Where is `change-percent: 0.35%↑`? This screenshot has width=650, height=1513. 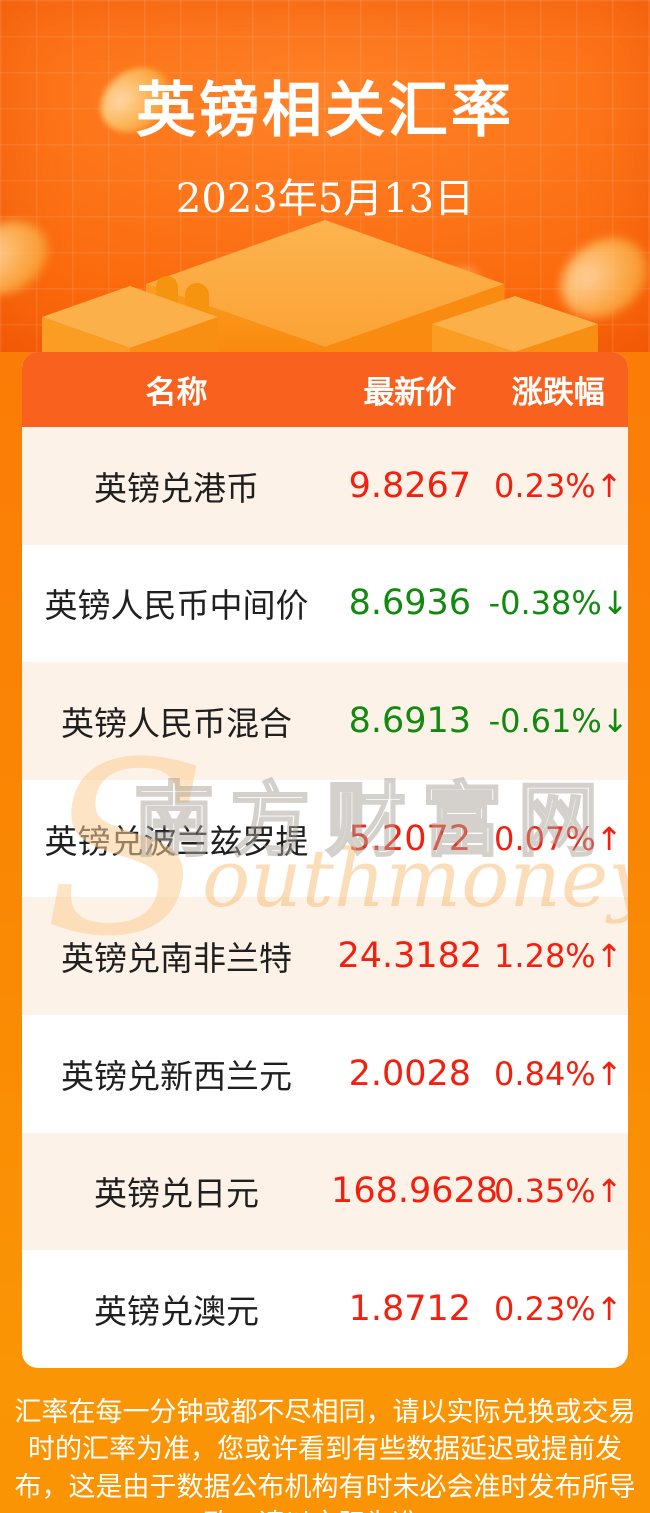 change-percent: 0.35%↑ is located at coordinates (558, 1191).